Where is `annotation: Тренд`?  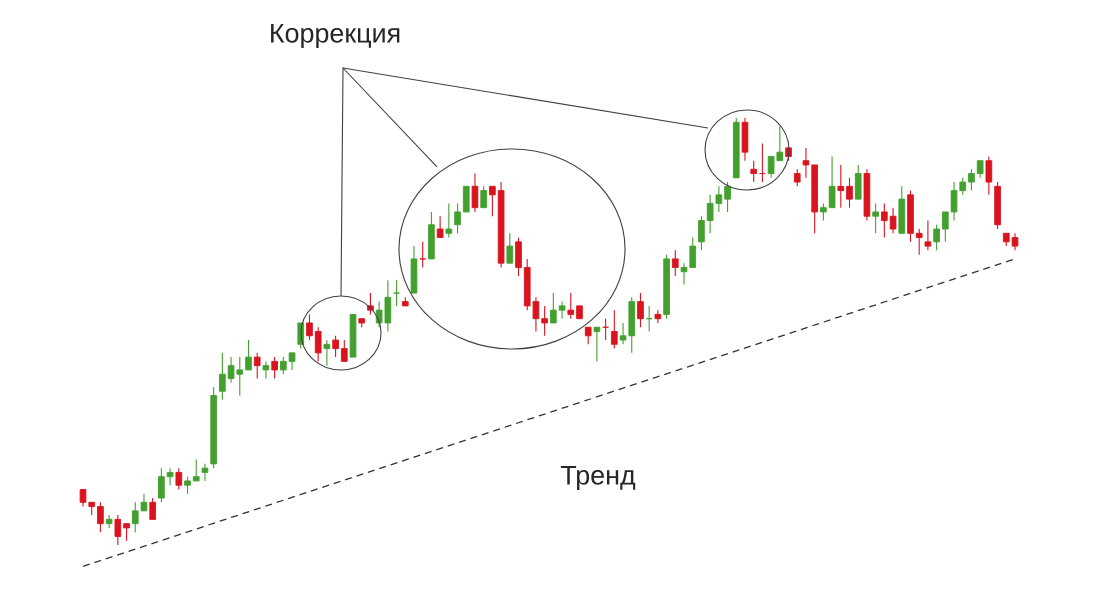 annotation: Тренд is located at coordinates (598, 478).